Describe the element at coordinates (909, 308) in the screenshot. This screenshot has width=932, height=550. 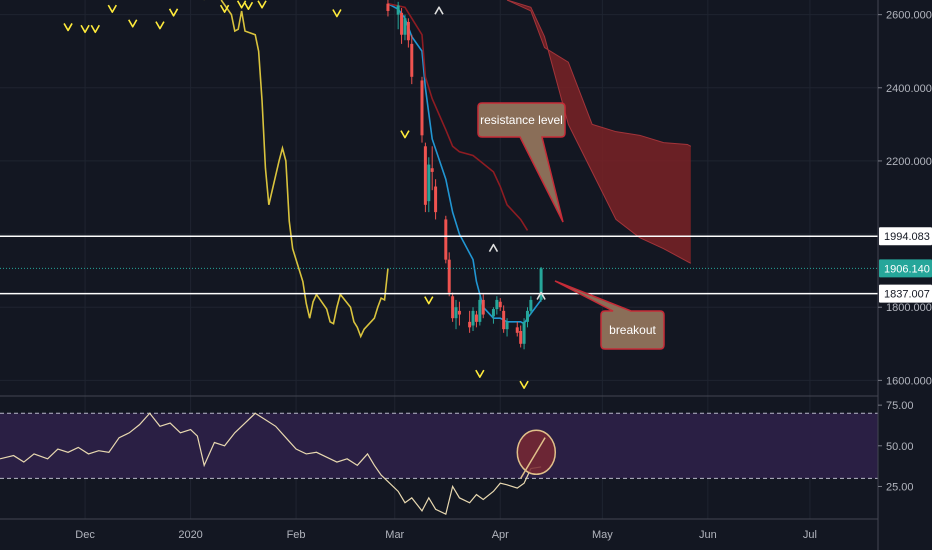
I see `price-tick-label: 1800.000` at that location.